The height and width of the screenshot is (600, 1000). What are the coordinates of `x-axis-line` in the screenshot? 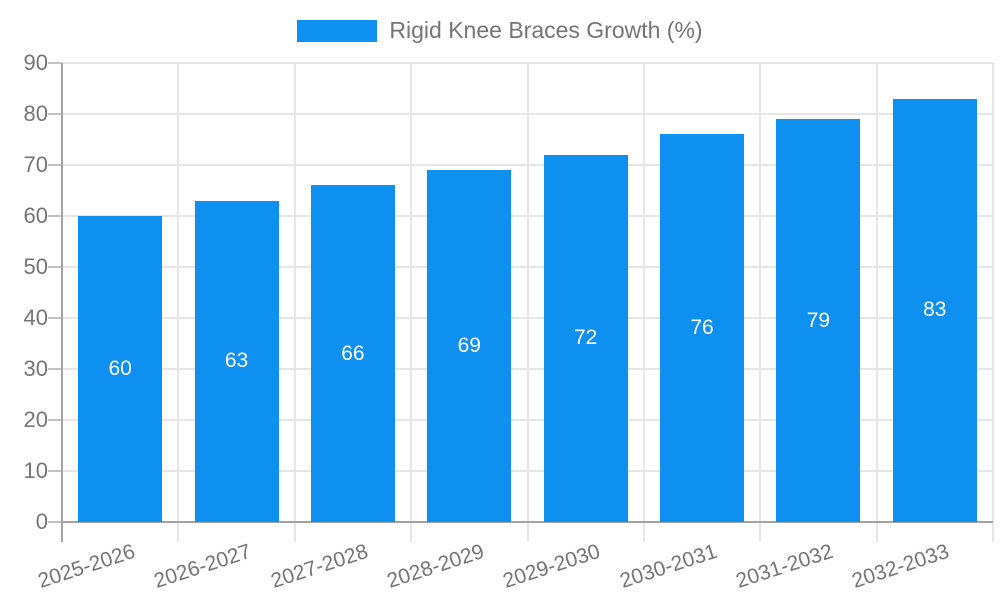 It's located at (527, 522).